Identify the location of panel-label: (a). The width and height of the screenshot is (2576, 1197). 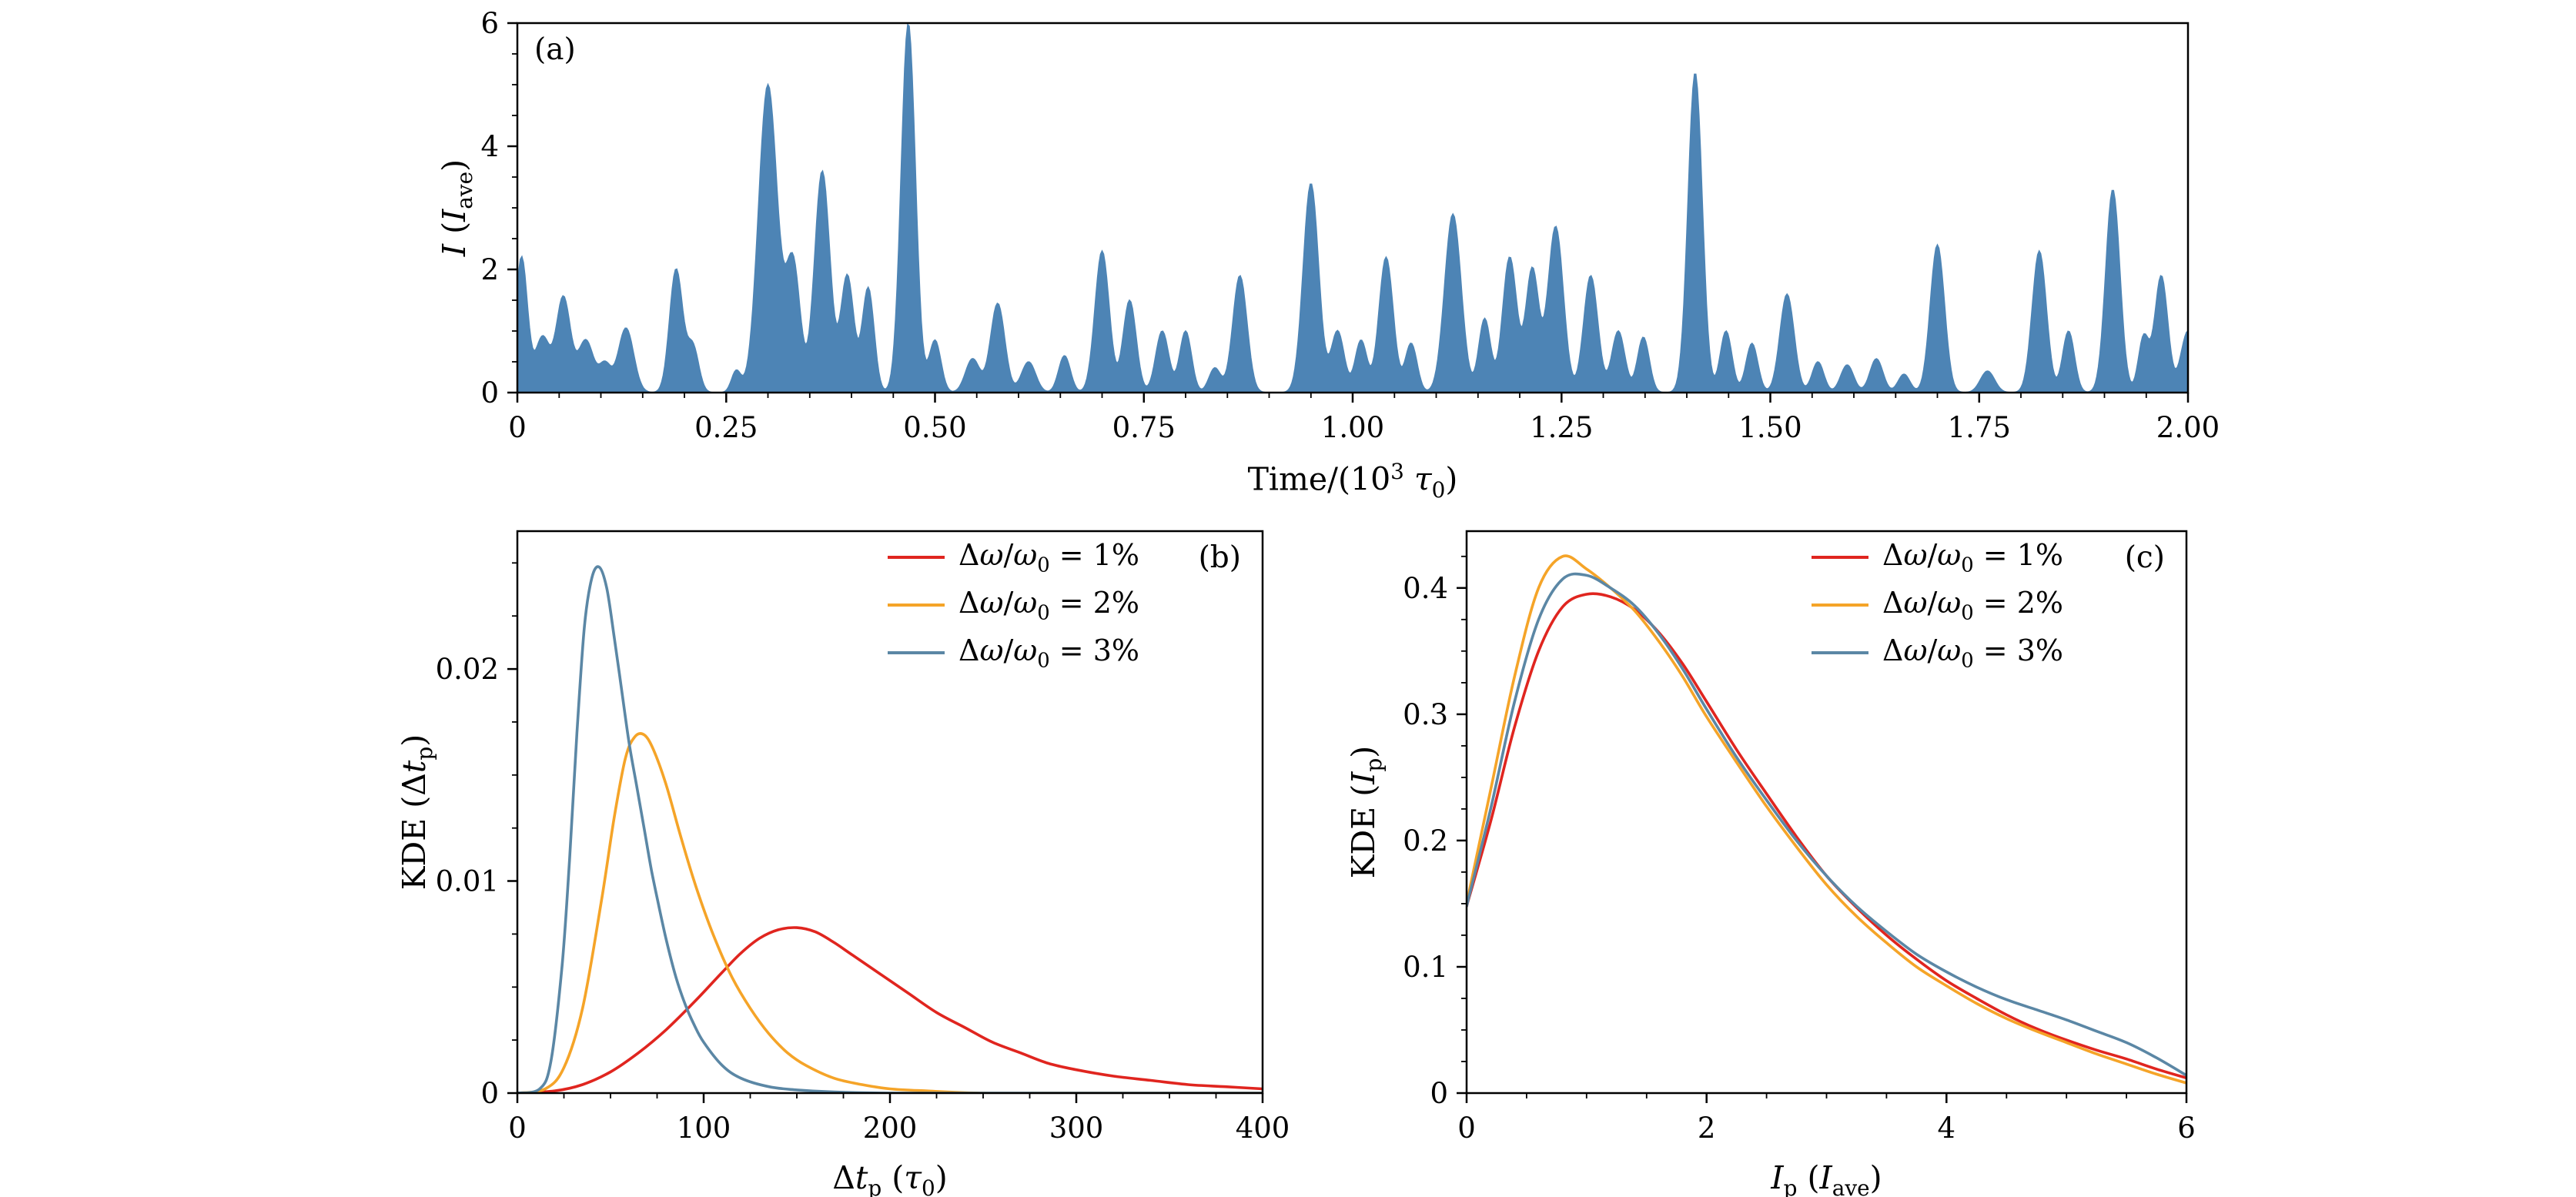
(555, 49).